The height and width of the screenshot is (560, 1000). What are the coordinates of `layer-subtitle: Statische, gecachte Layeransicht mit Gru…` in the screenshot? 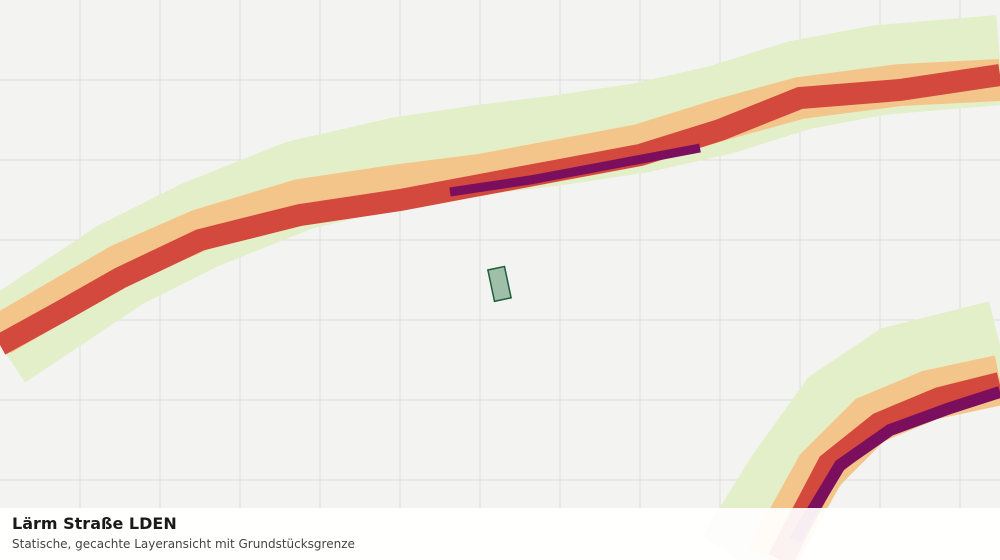 It's located at (183, 544).